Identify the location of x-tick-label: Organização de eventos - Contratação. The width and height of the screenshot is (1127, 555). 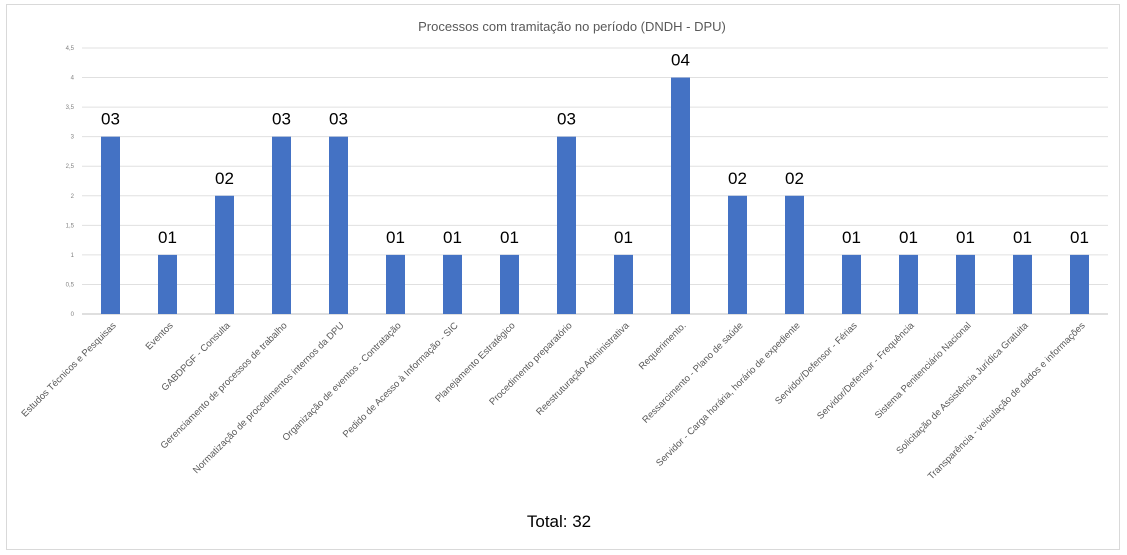
(341, 381).